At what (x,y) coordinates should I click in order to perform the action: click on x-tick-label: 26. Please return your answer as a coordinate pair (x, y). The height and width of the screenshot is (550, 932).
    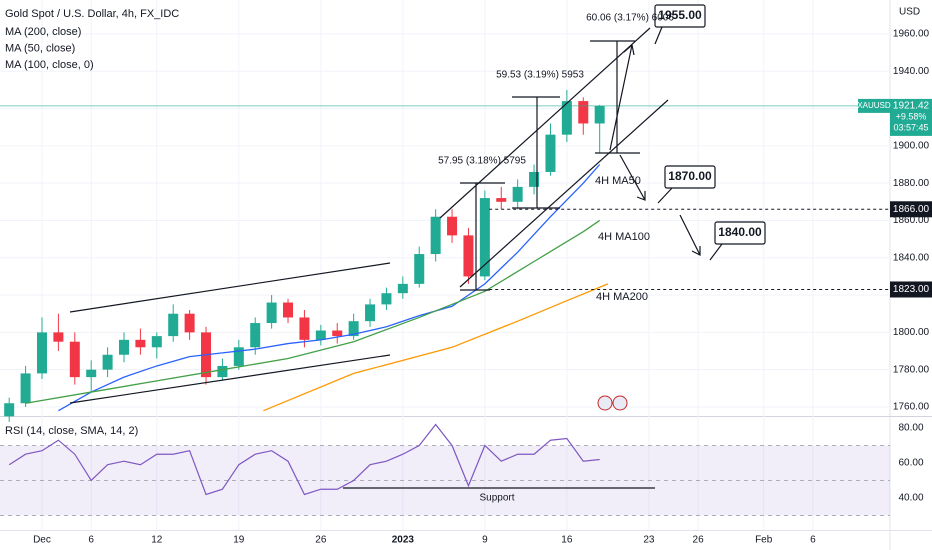
    Looking at the image, I should click on (321, 540).